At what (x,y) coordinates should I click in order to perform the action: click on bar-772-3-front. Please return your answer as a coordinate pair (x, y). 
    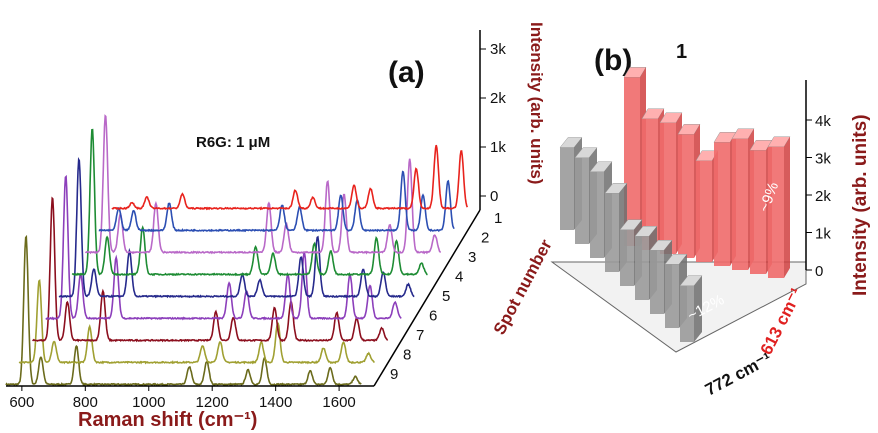
    Looking at the image, I should click on (597, 214).